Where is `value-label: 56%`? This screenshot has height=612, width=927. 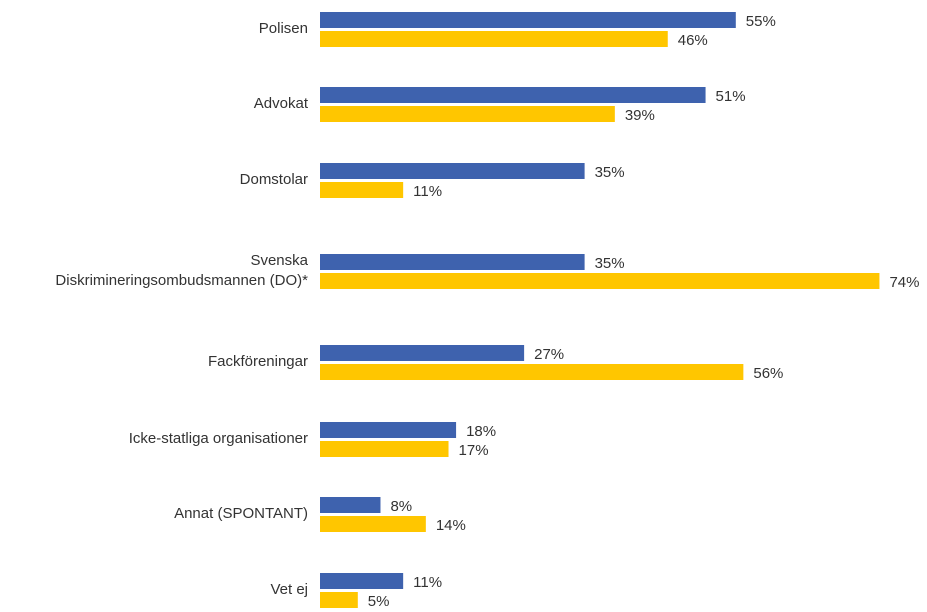
value-label: 56% is located at coordinates (768, 373).